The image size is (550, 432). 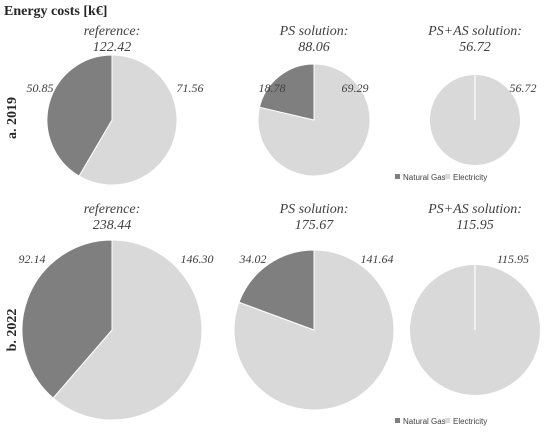 I want to click on pie-chart: PS solution:88.06 18.78 69.29, so click(x=314, y=100).